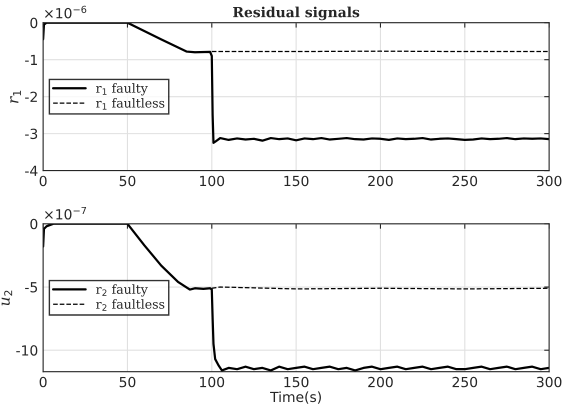 The height and width of the screenshot is (413, 575). What do you see at coordinates (122, 89) in the screenshot?
I see `legend-label: r$_{1}$ faulty` at bounding box center [122, 89].